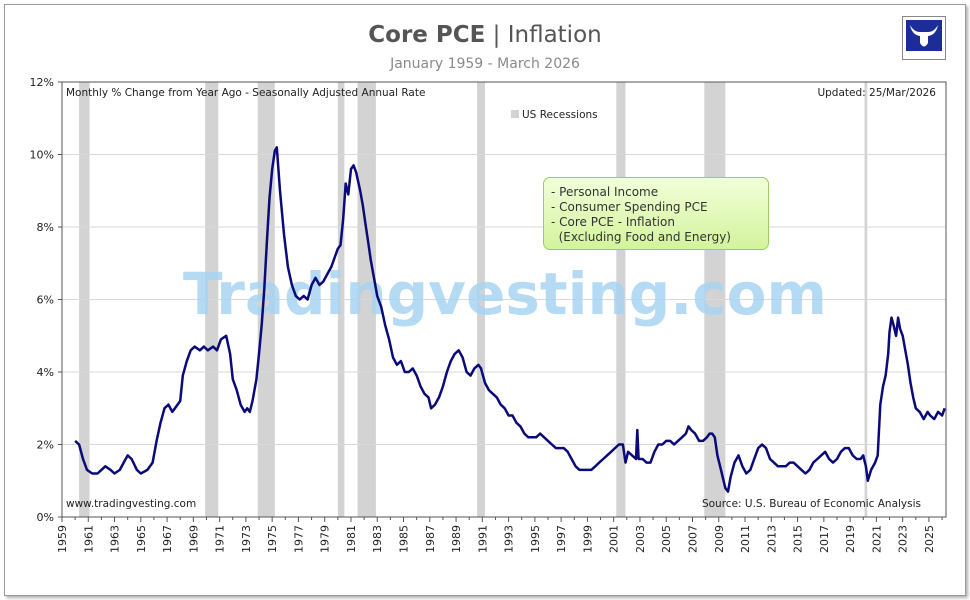 This screenshot has height=600, width=970. I want to click on chart-subtitle: January 1959 - March 2026, so click(485, 64).